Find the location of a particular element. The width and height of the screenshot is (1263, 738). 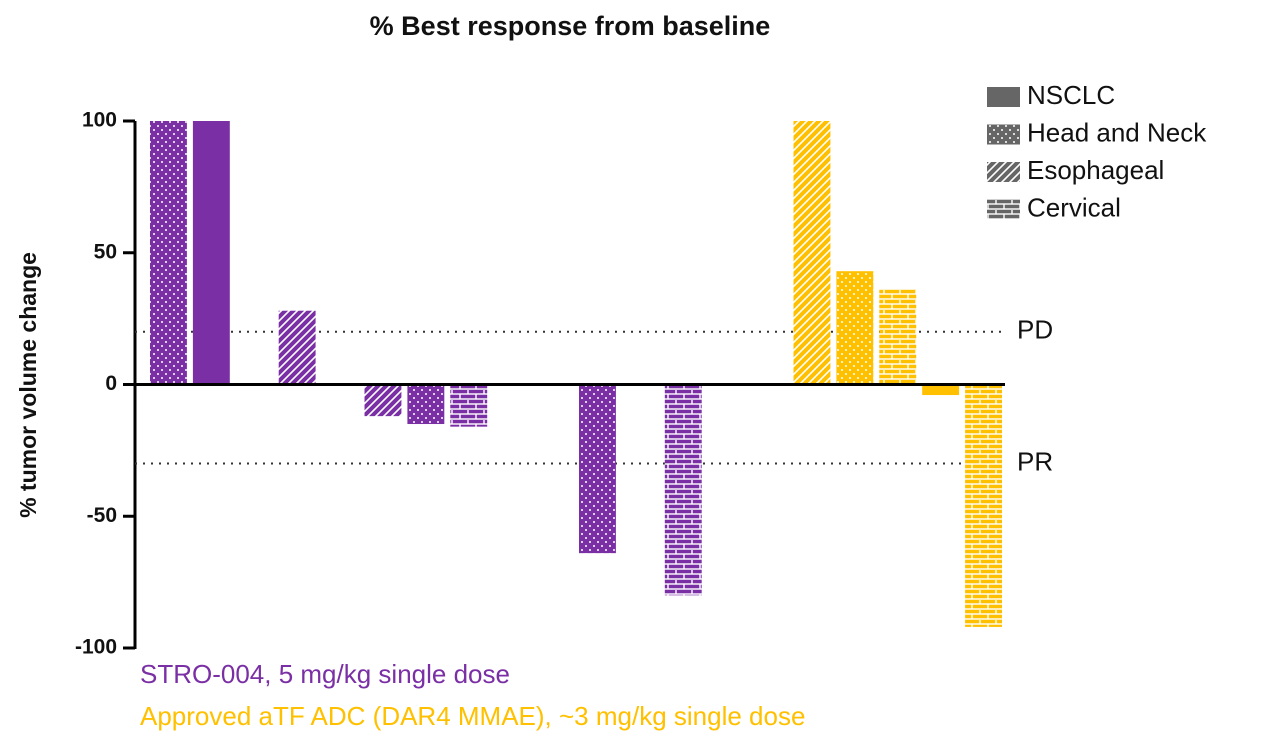

y-tick-label: 100 is located at coordinates (99, 120).